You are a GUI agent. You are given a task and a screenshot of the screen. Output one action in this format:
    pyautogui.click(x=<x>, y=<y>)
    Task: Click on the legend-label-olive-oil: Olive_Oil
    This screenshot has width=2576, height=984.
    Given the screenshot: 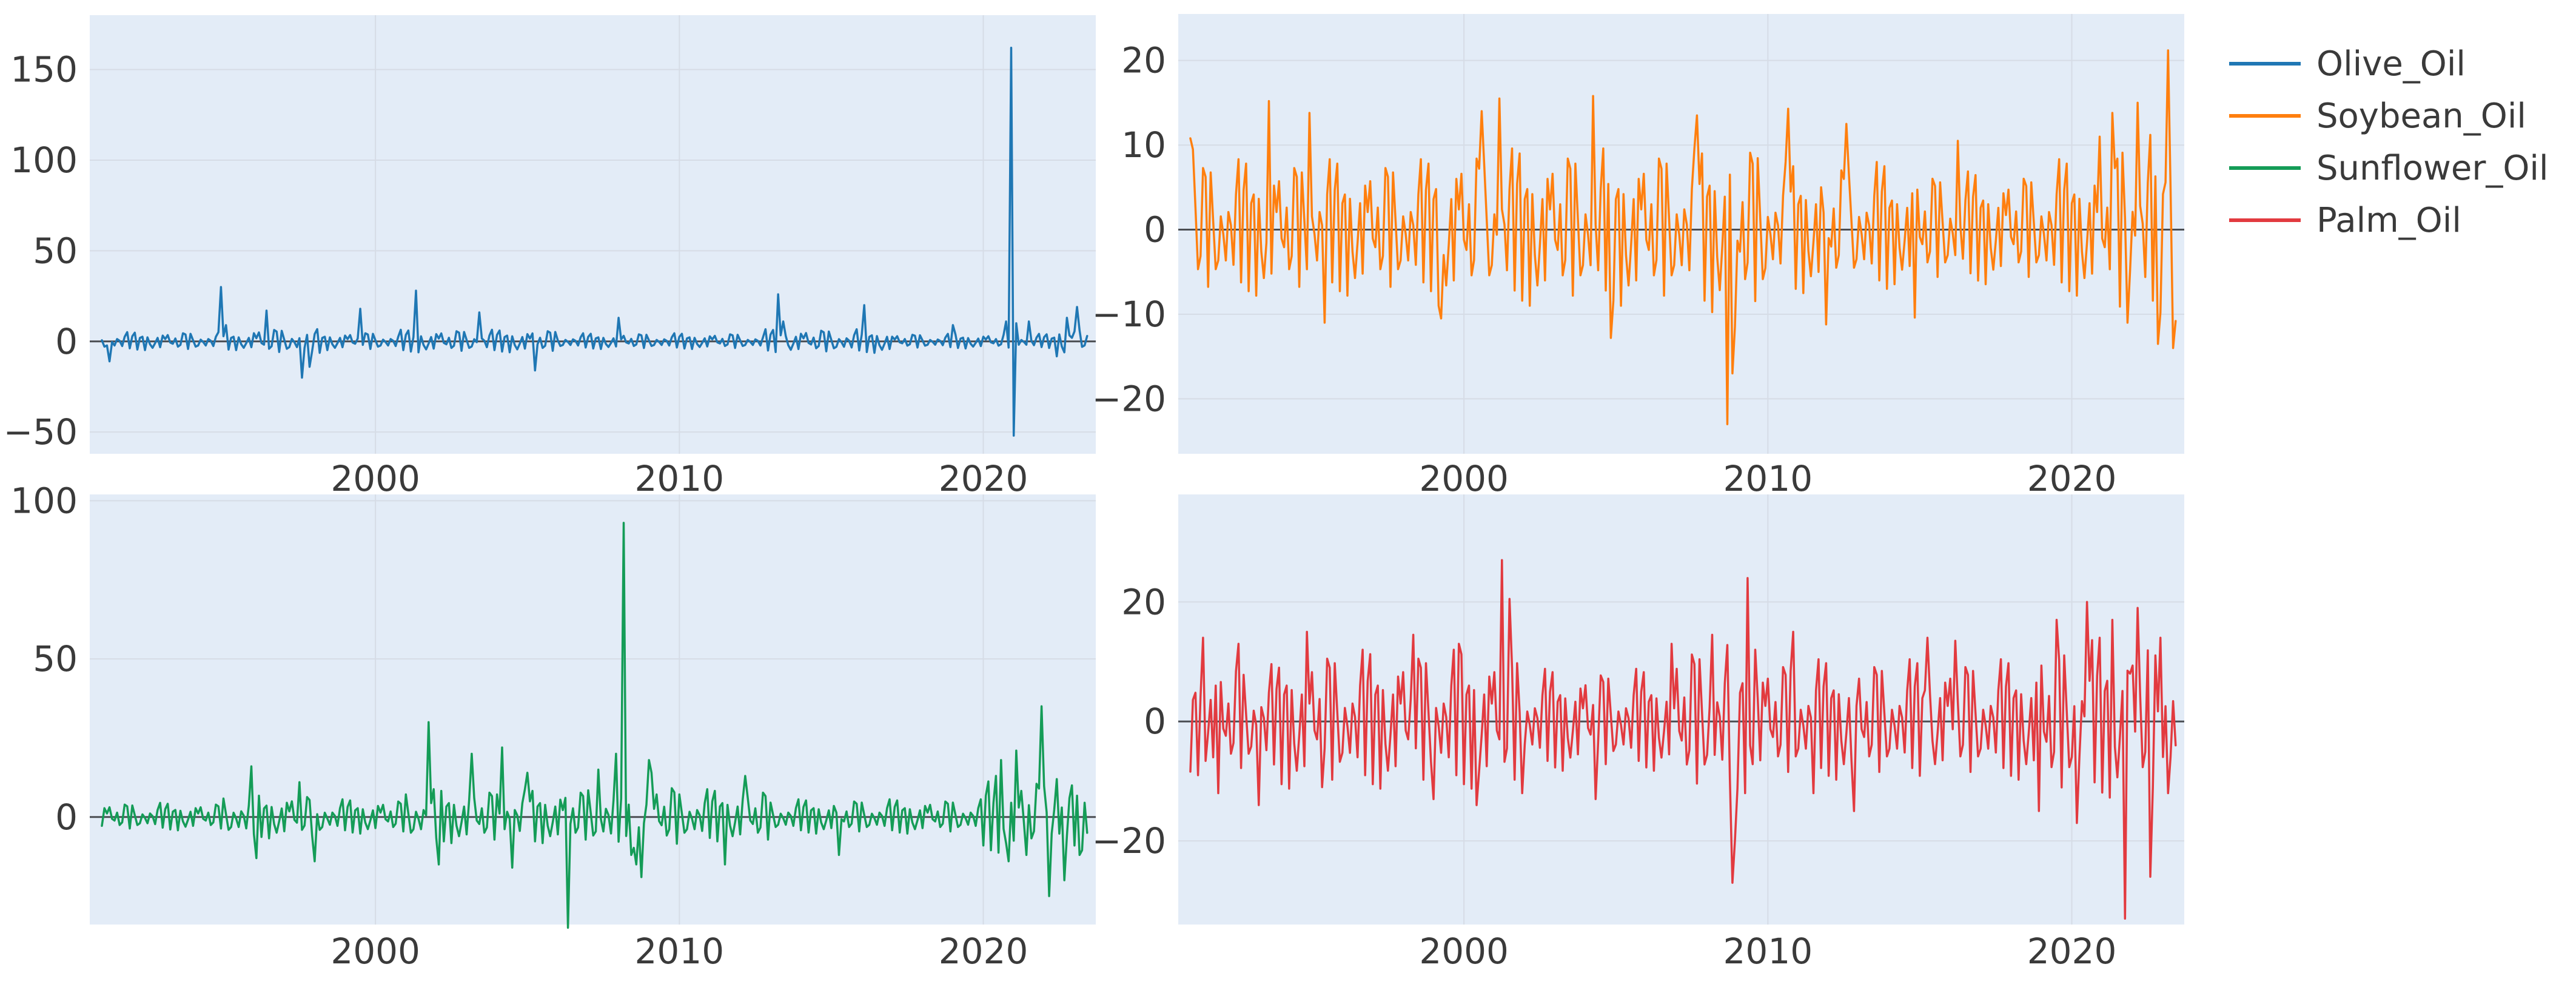 What is the action you would take?
    pyautogui.click(x=2391, y=64)
    